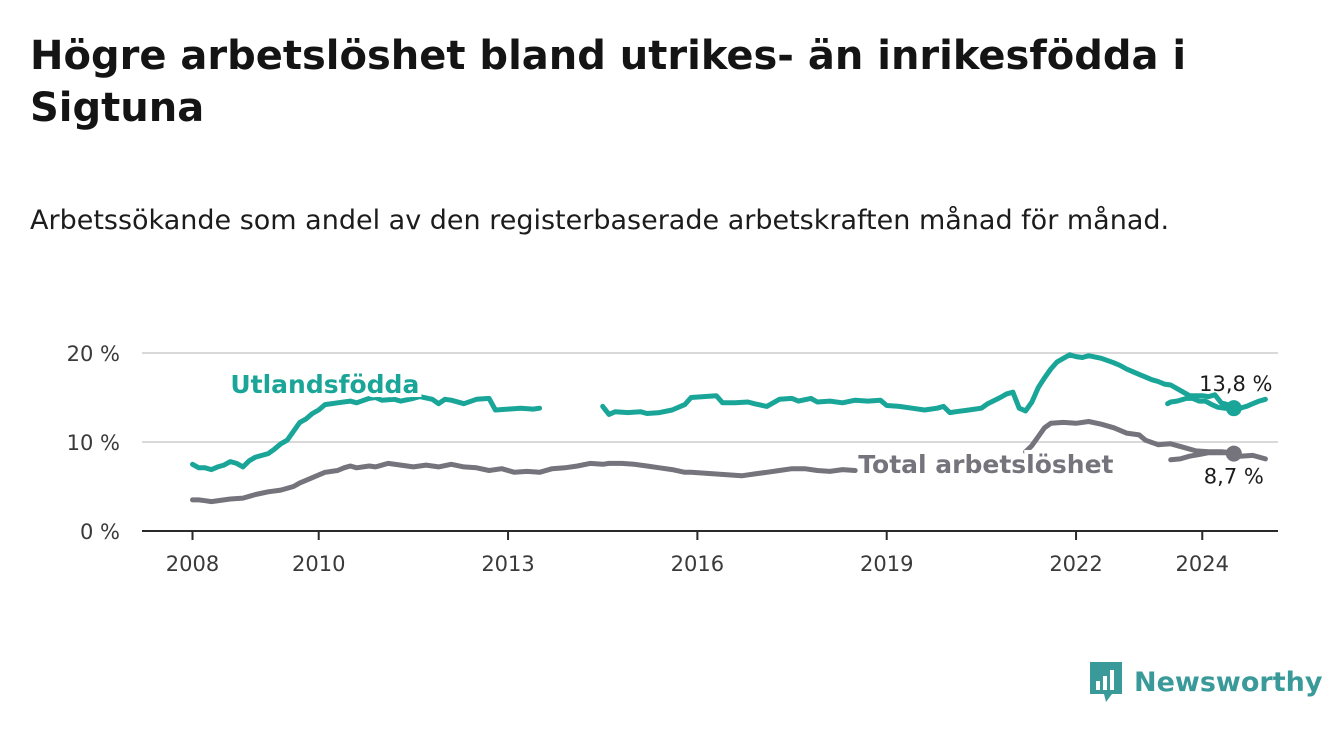 The height and width of the screenshot is (734, 1340). I want to click on y-tick-label: 0 %, so click(100, 532).